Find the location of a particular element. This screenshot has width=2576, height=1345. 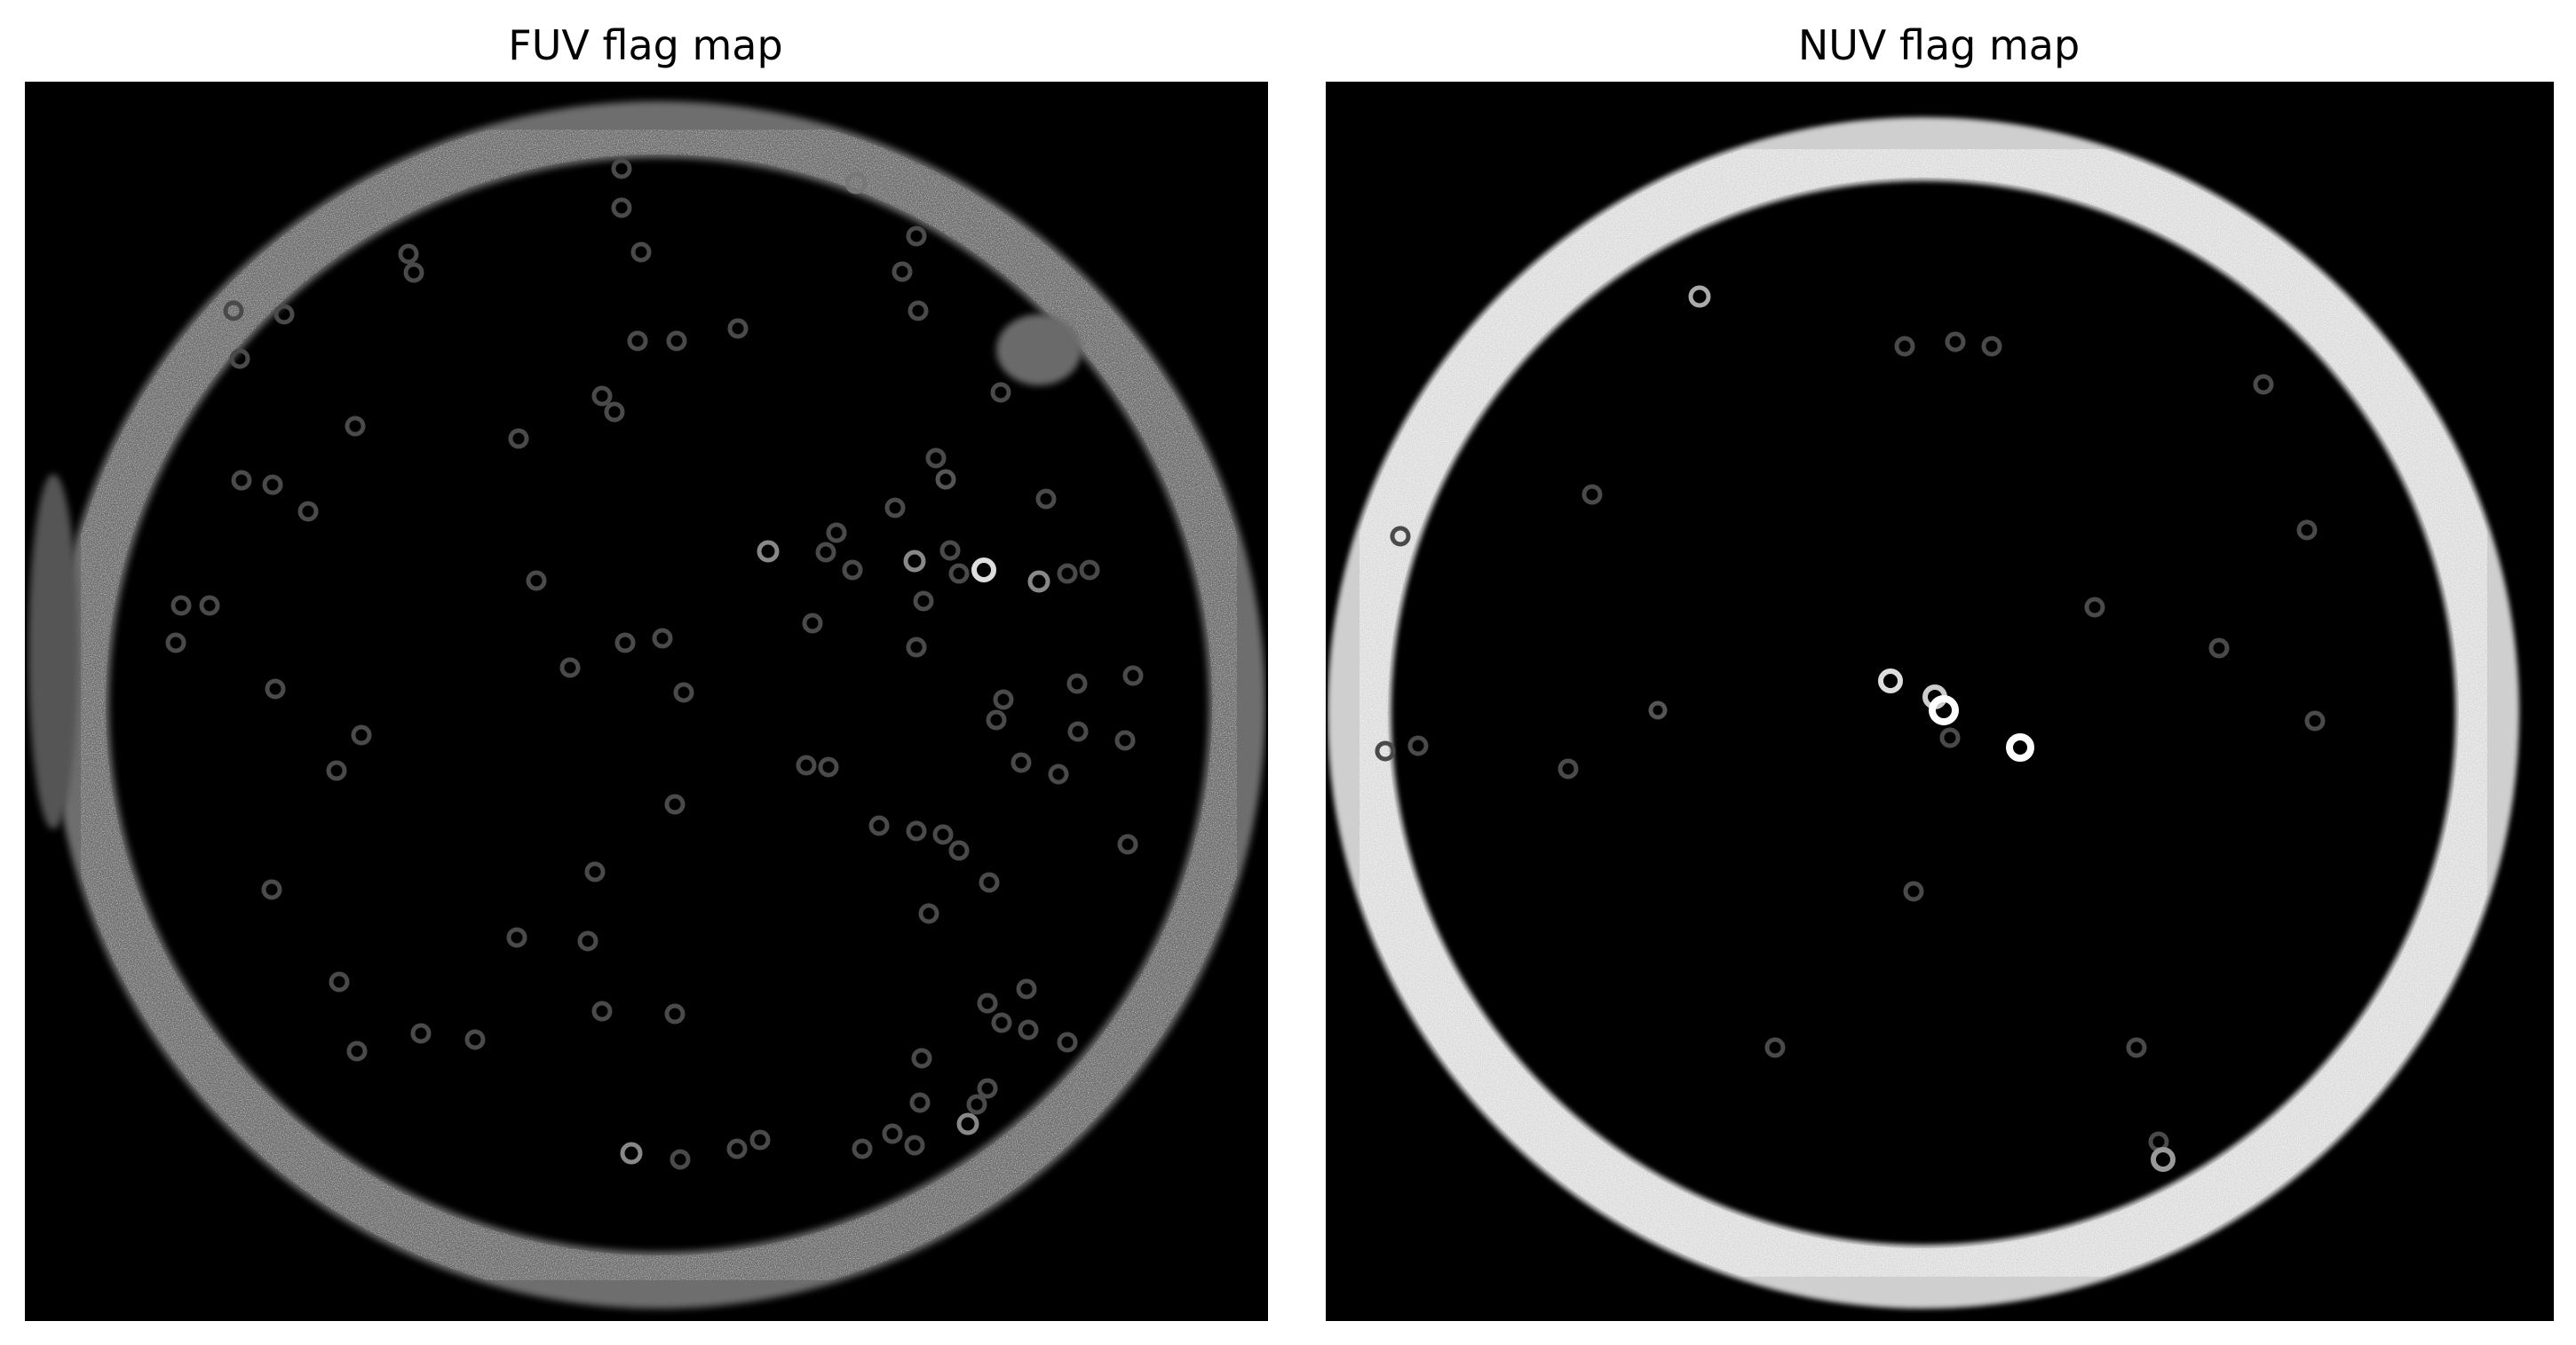

fuv-panel-title: FUV flag map is located at coordinates (645, 45).